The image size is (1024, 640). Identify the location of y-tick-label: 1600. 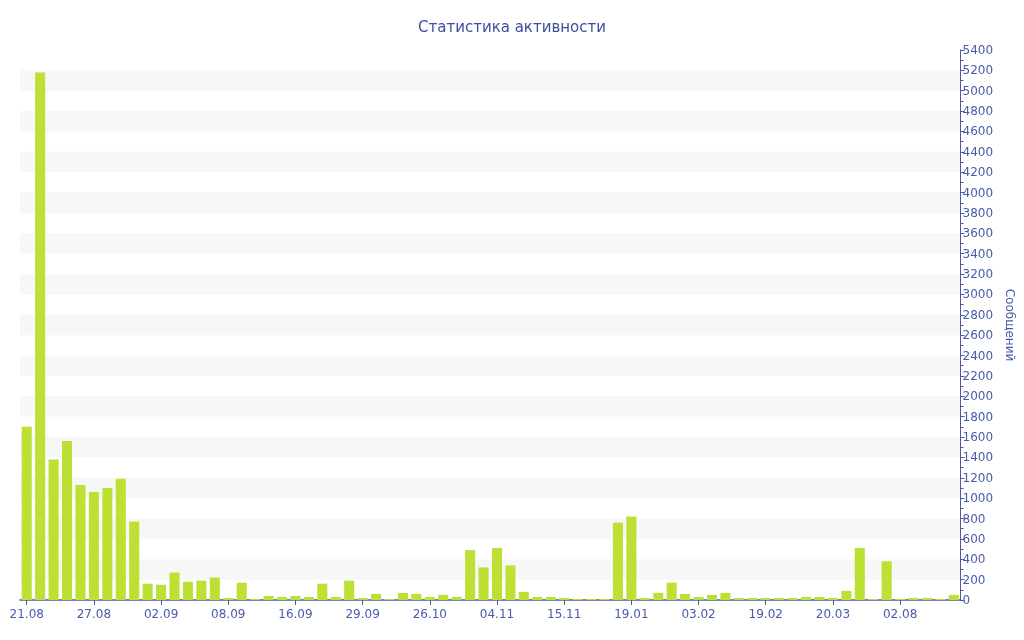
(978, 437).